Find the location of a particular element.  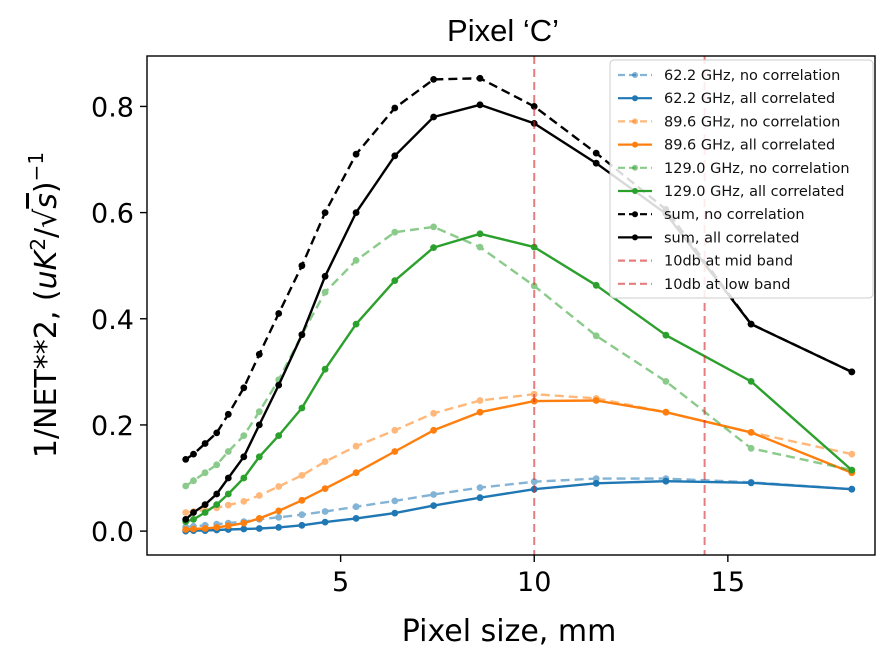

y-tick-label: 0.4 is located at coordinates (112, 320).